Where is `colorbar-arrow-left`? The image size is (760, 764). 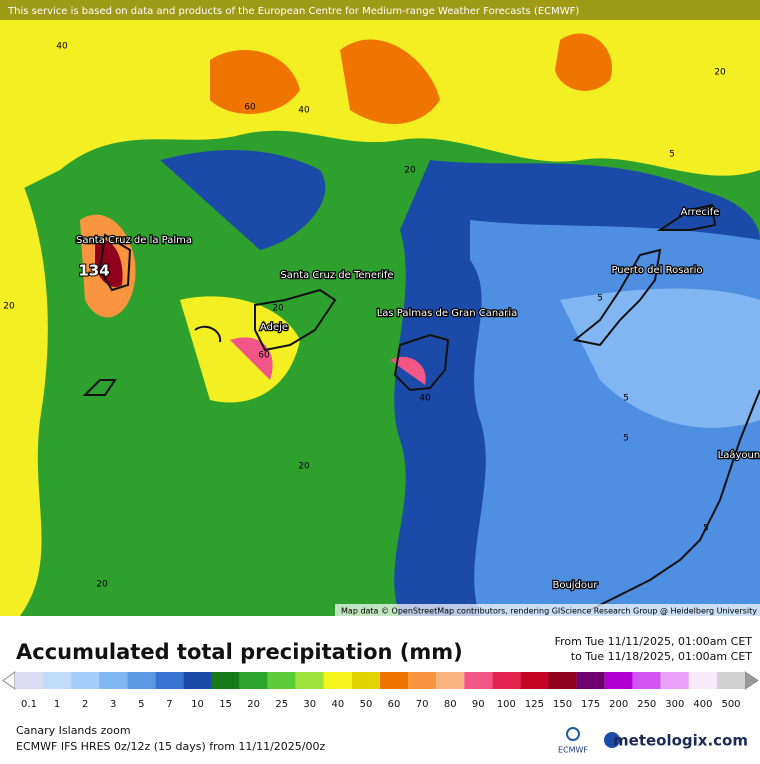
colorbar-arrow-left is located at coordinates (9, 680).